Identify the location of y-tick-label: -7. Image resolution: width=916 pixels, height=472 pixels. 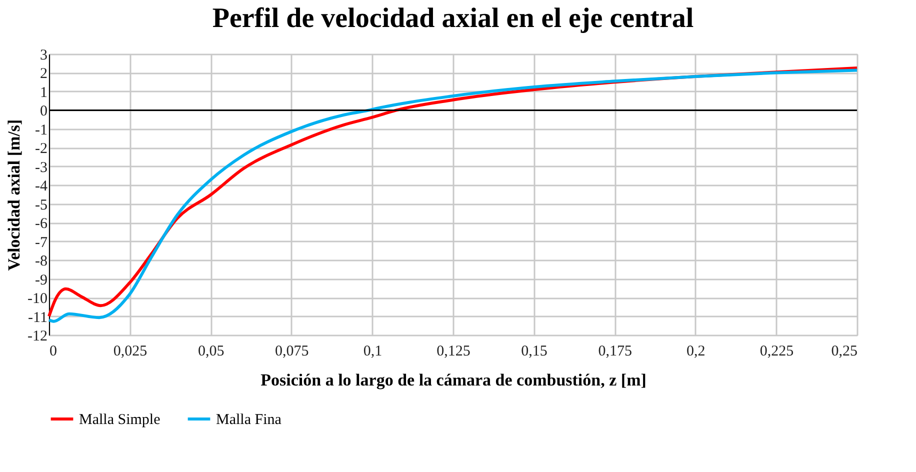
(41, 242).